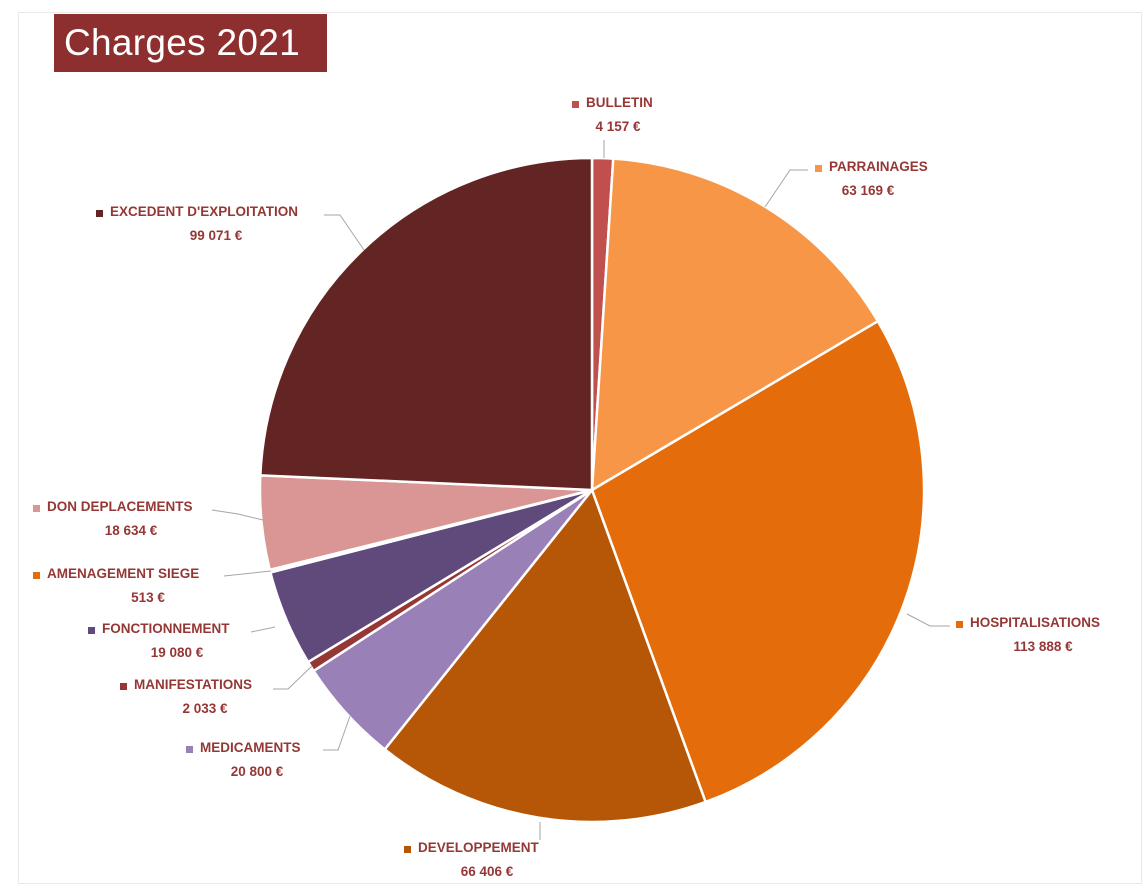  Describe the element at coordinates (878, 166) in the screenshot. I see `data-label-parrainages: PARRAINAGES` at that location.